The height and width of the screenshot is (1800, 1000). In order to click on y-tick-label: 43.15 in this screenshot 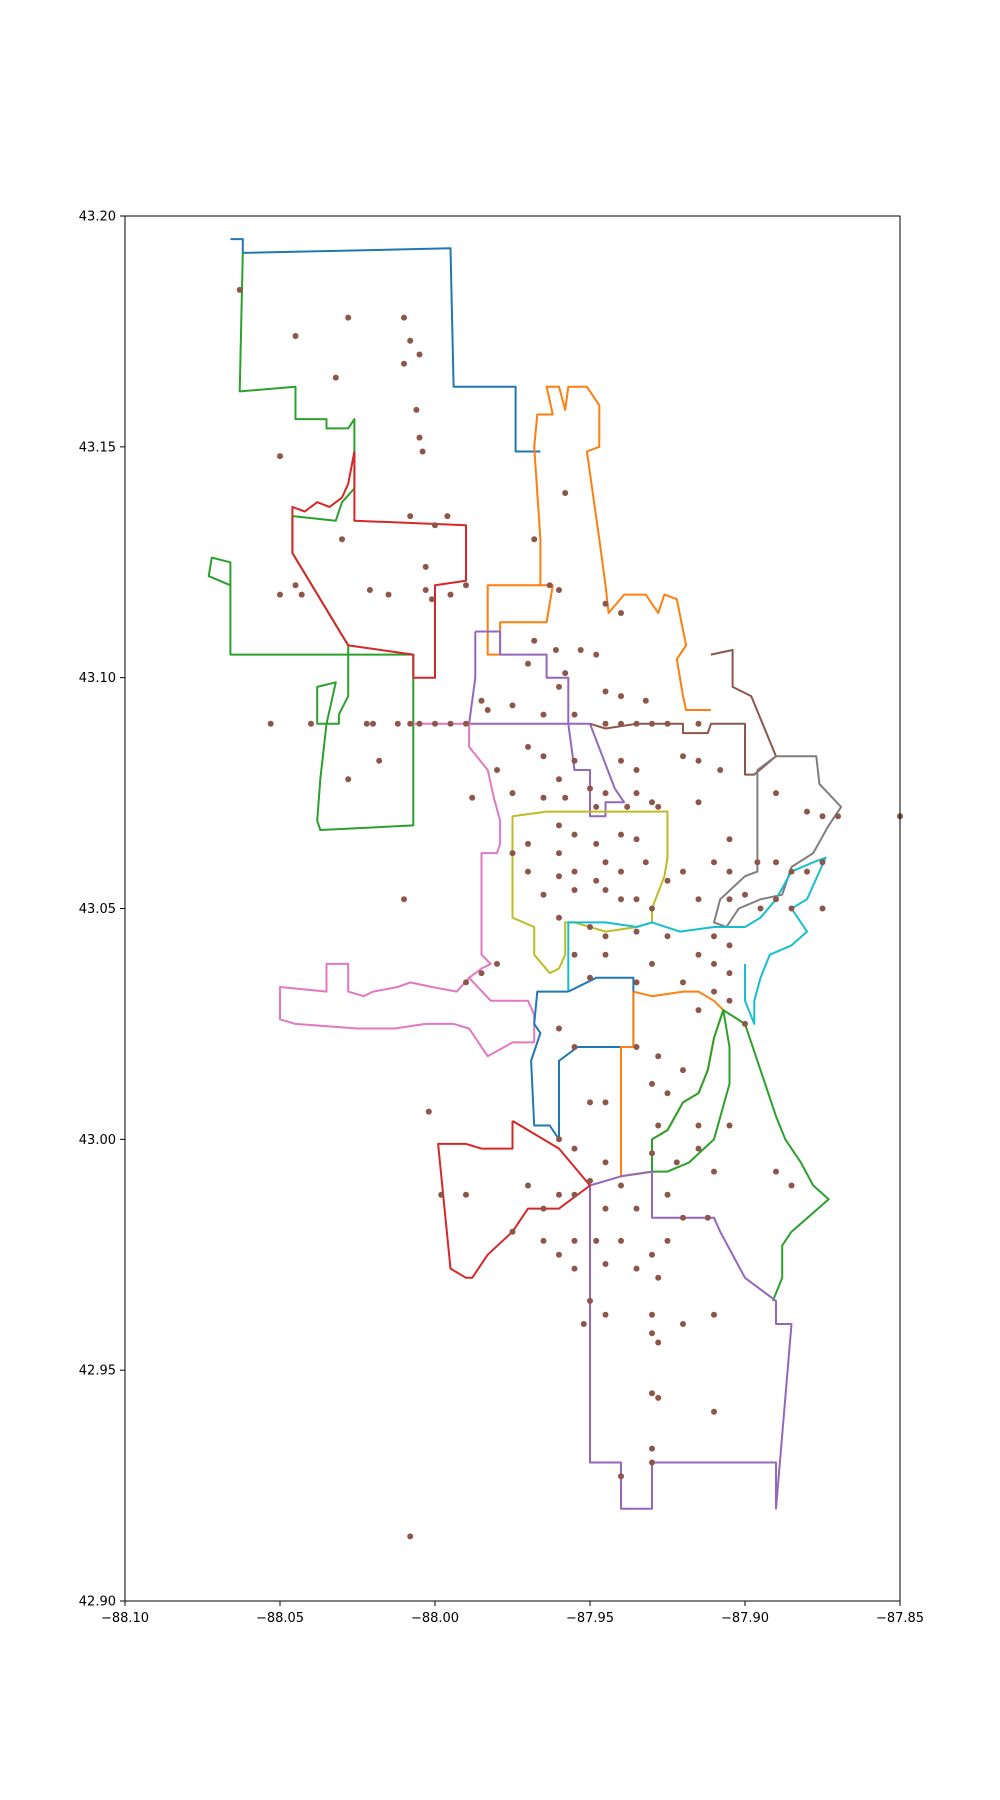, I will do `click(97, 447)`.